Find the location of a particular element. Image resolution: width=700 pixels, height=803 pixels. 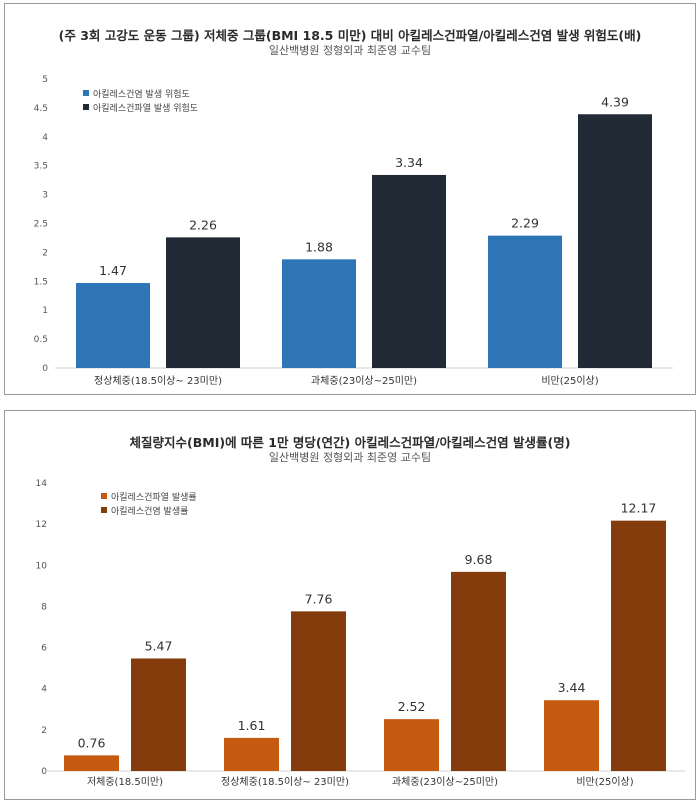

data-label: 2.26 is located at coordinates (203, 224).